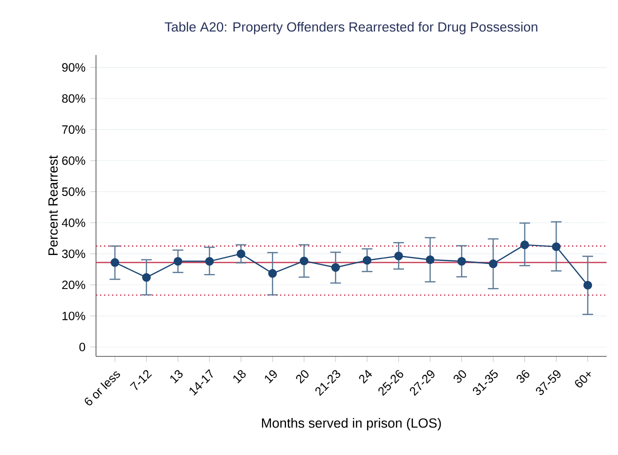 The height and width of the screenshot is (455, 618). I want to click on x-tick-label: 30, so click(460, 376).